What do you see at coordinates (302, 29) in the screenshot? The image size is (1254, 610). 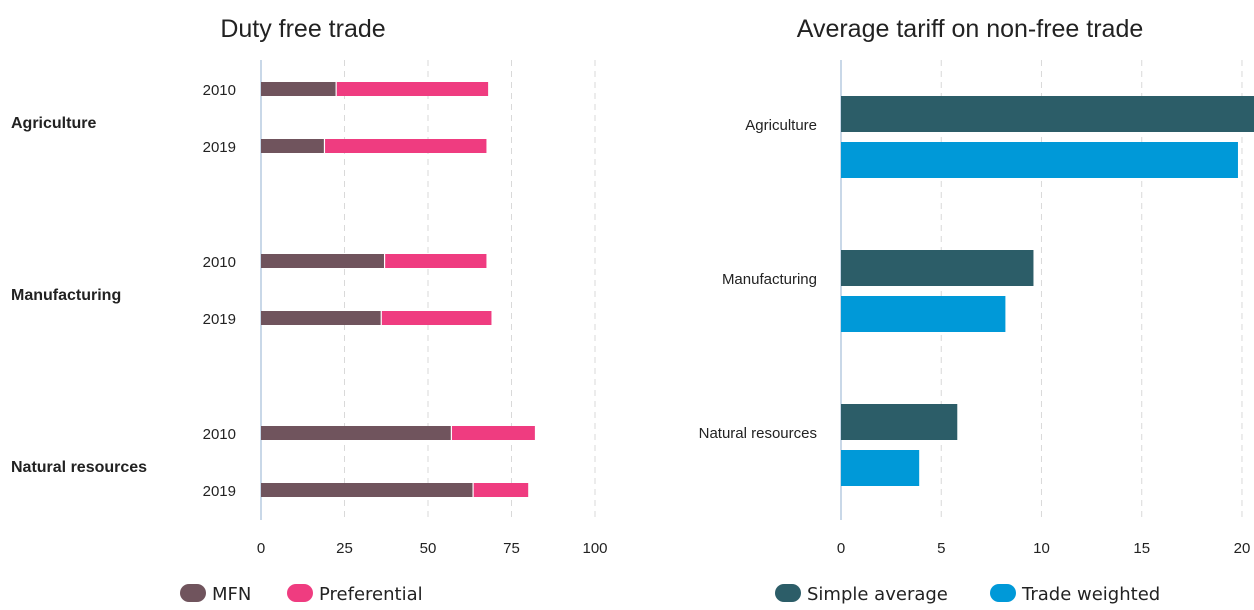 I see `left-chart-title: Duty free trade` at bounding box center [302, 29].